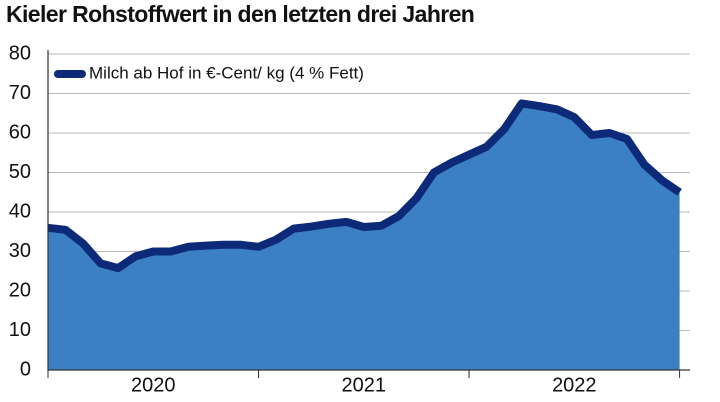 The height and width of the screenshot is (402, 720). What do you see at coordinates (20, 172) in the screenshot?
I see `y-tick-label: 50` at bounding box center [20, 172].